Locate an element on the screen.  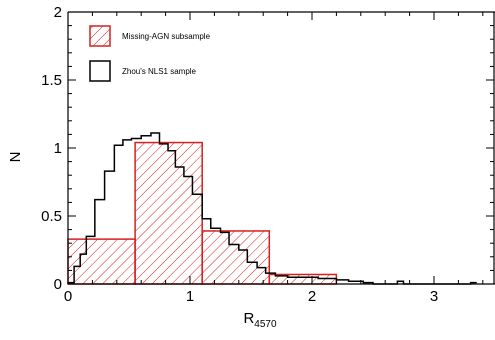
x-axis-label: R4570 is located at coordinates (260, 320).